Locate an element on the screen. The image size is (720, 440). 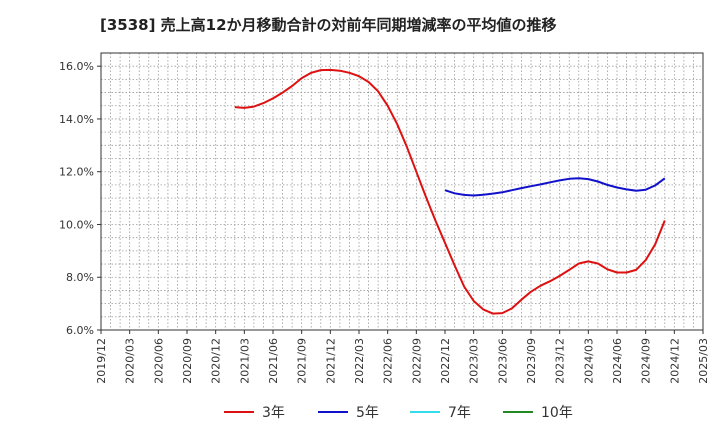
chart-legend: 3年 5年 7年 10年 is located at coordinates (360, 414).